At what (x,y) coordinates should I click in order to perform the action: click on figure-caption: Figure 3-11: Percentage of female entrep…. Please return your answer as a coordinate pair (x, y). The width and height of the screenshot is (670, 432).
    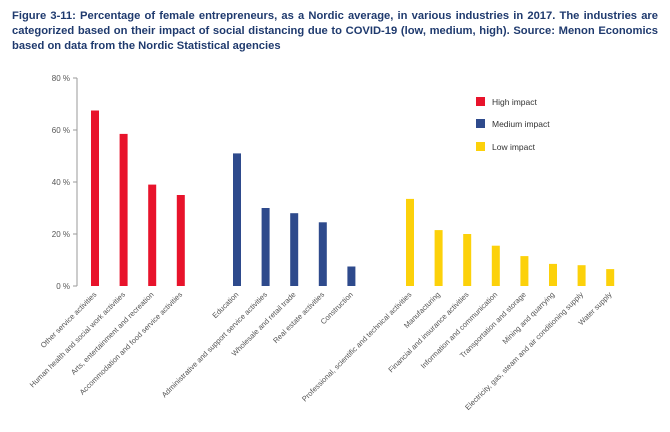
    Looking at the image, I should click on (335, 31).